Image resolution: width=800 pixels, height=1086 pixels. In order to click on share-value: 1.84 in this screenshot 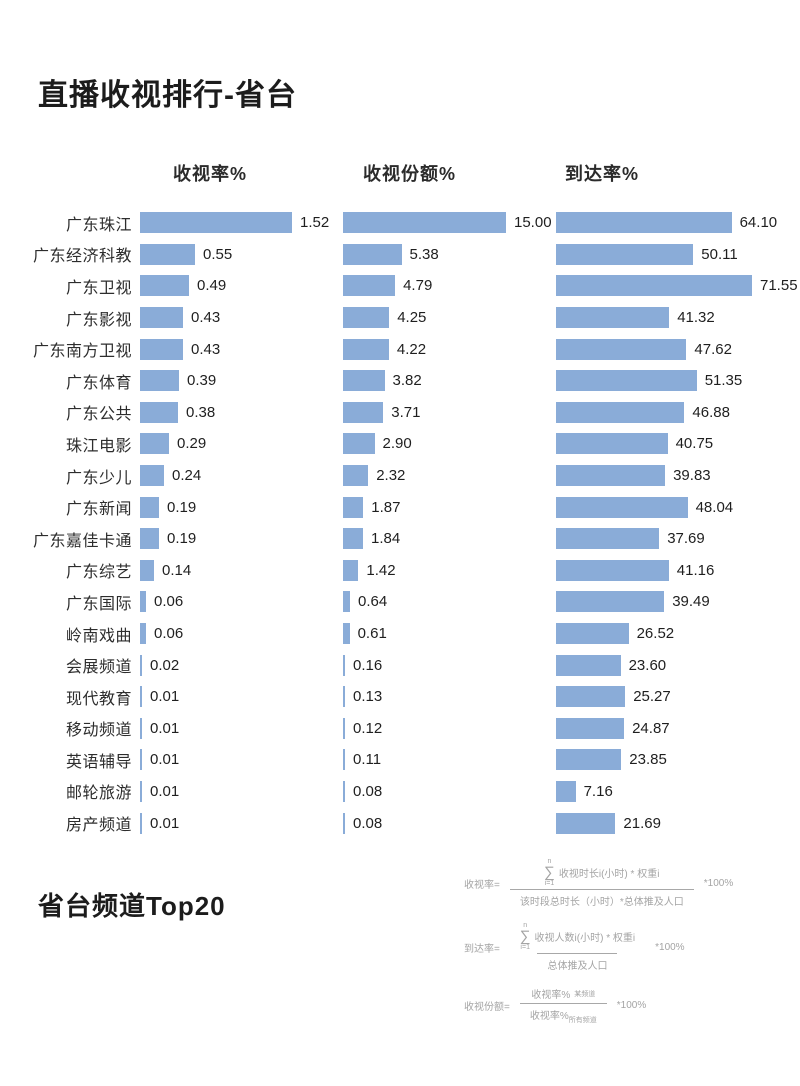, I will do `click(386, 539)`.